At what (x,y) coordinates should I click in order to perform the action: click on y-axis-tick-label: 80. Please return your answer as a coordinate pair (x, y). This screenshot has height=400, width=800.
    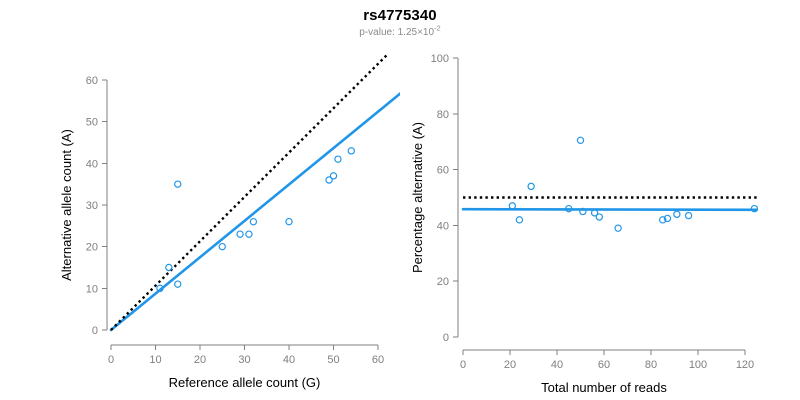
    Looking at the image, I should click on (443, 115).